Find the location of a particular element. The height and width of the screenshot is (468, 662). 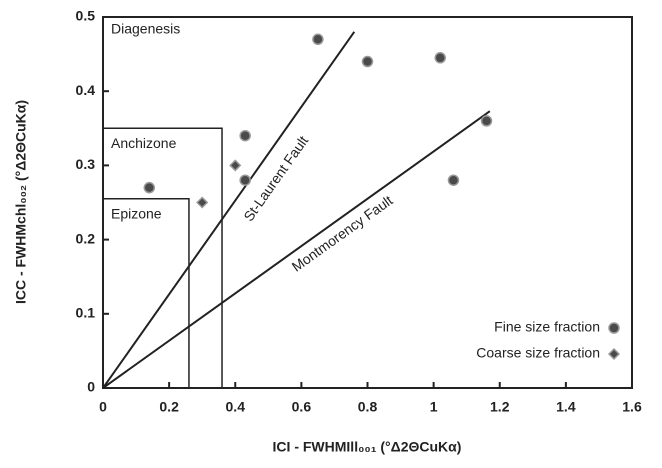

legend-label: Fine size fraction is located at coordinates (547, 327).